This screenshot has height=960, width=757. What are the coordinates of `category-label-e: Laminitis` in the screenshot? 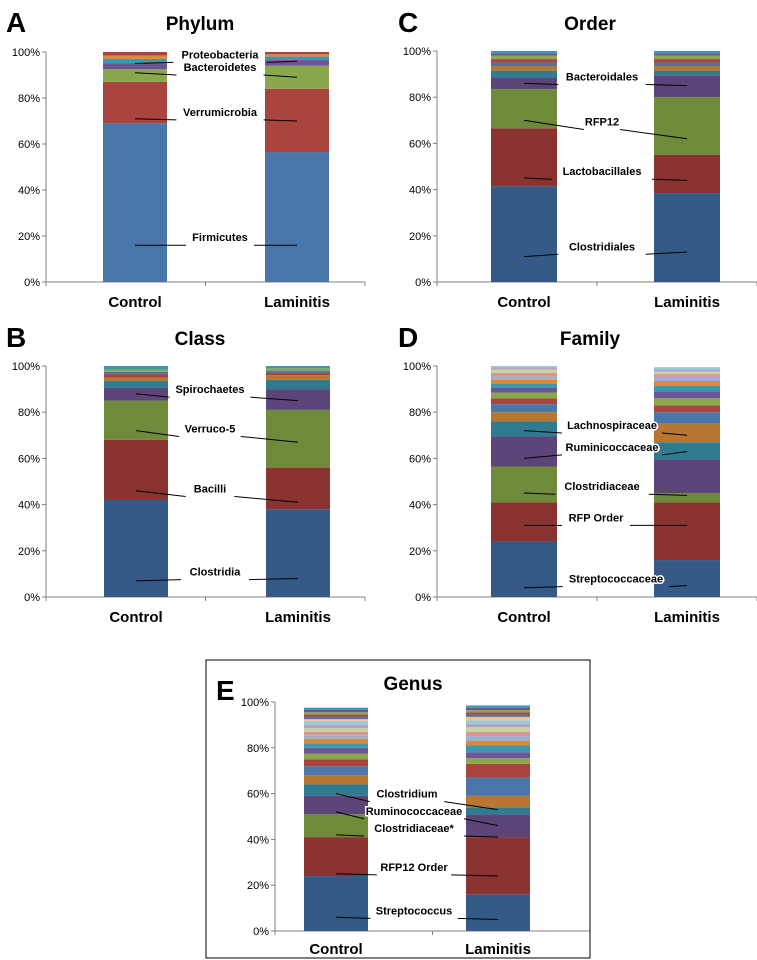 It's located at (498, 949).